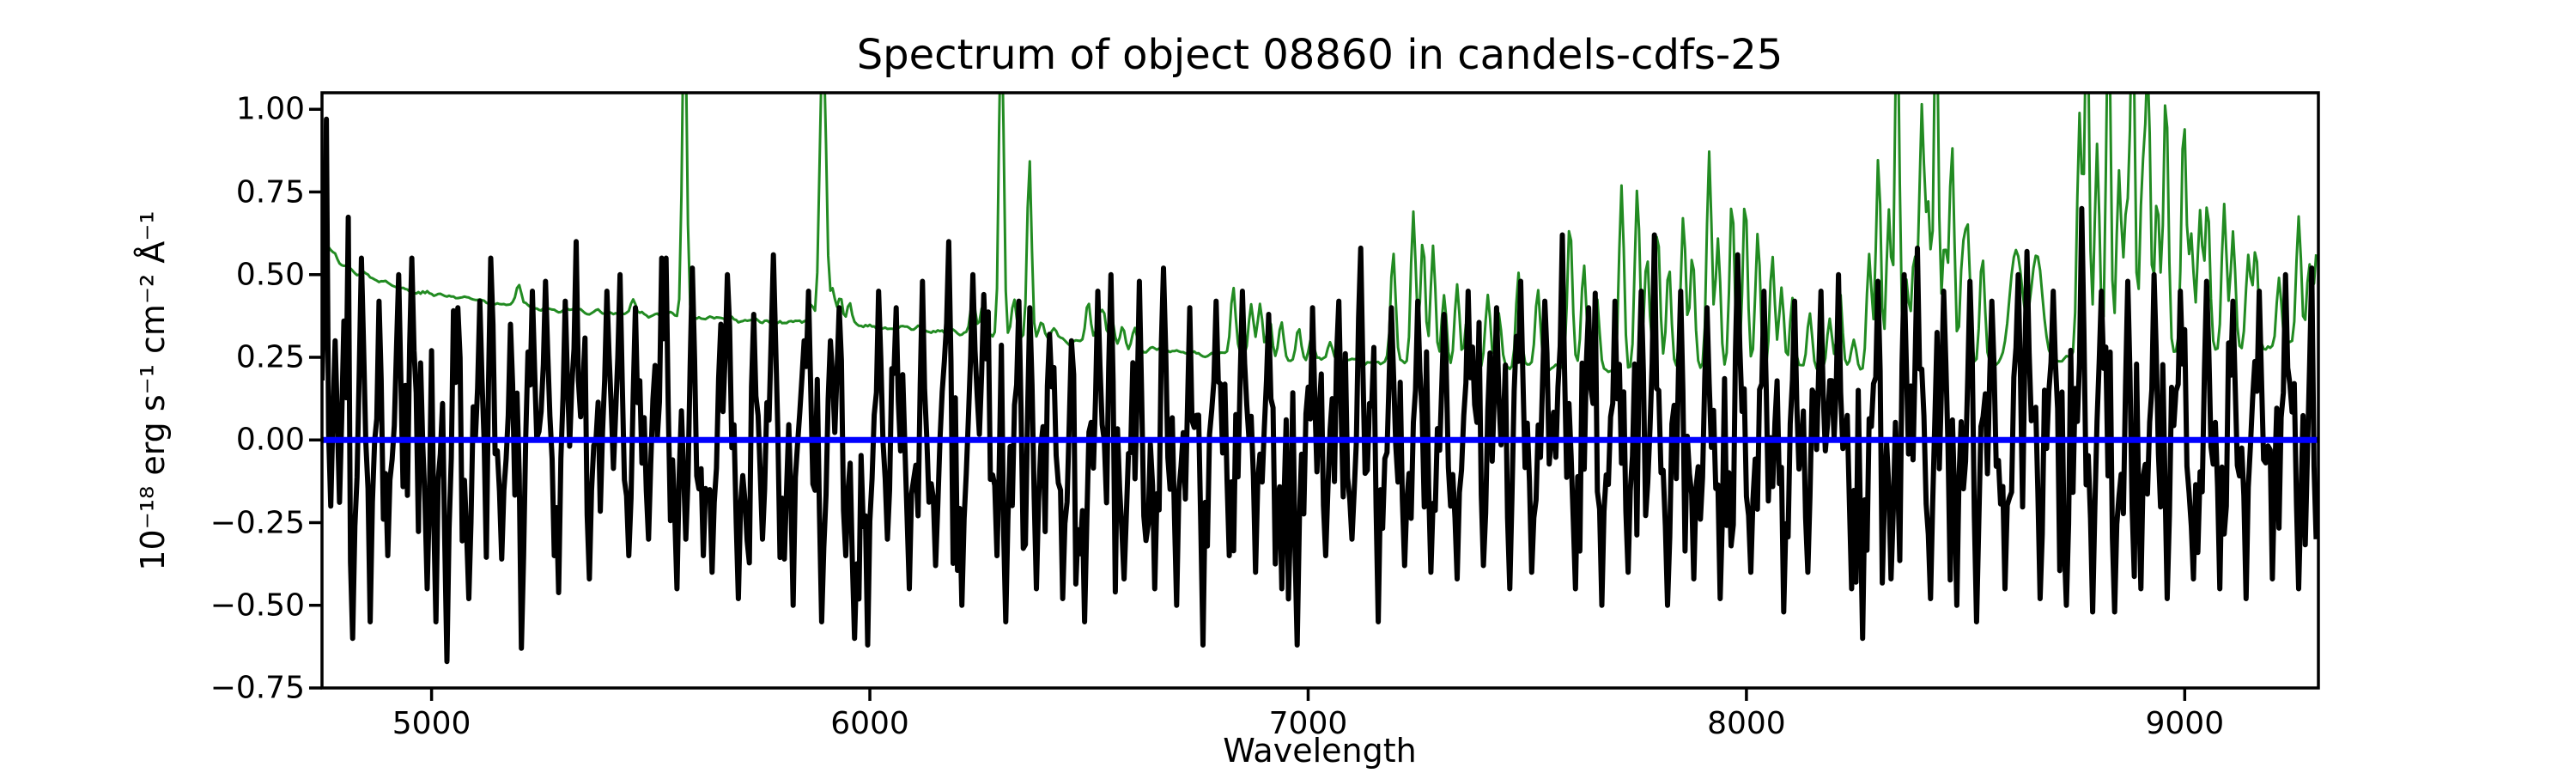 This screenshot has width=2576, height=773. I want to click on y-tick-label: 0.25, so click(270, 357).